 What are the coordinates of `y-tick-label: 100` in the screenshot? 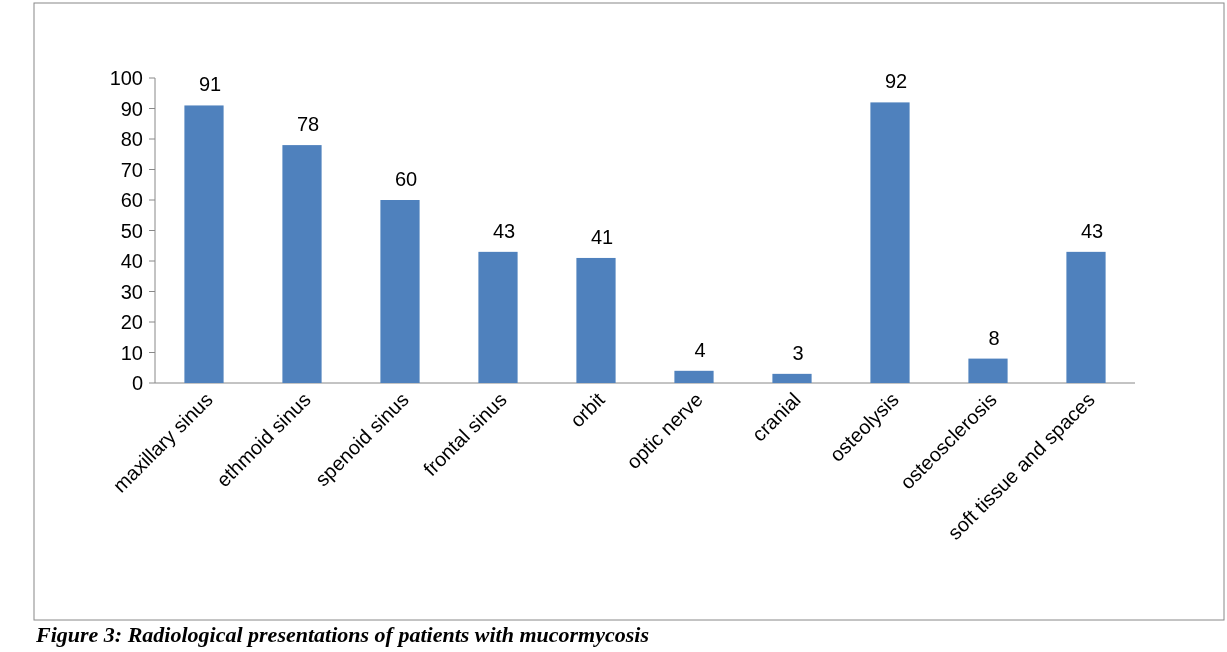 It's located at (126, 78).